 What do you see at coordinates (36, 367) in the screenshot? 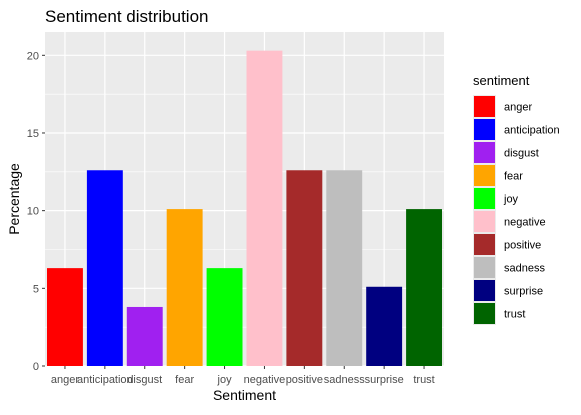
I see `y-tick-label: 0` at bounding box center [36, 367].